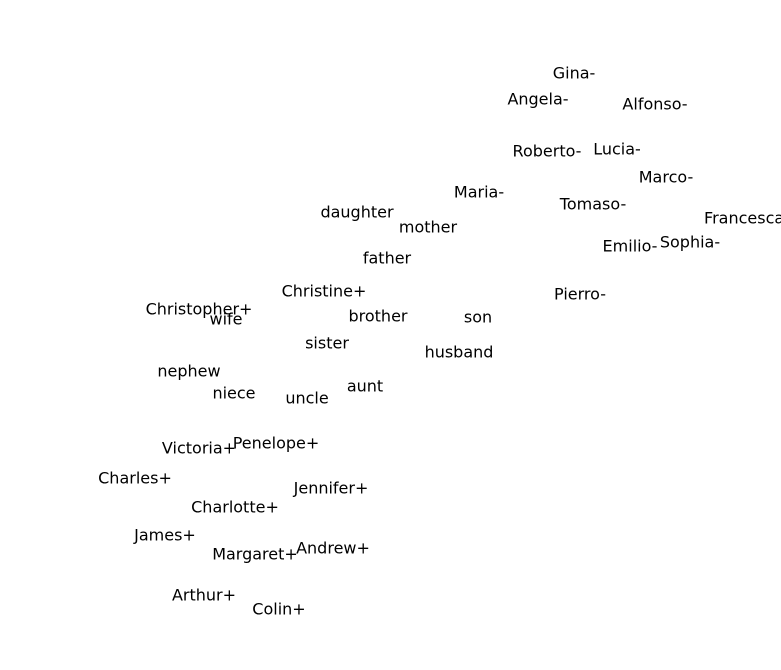 The width and height of the screenshot is (781, 670). What do you see at coordinates (324, 291) in the screenshot?
I see `point-label: Christine+` at bounding box center [324, 291].